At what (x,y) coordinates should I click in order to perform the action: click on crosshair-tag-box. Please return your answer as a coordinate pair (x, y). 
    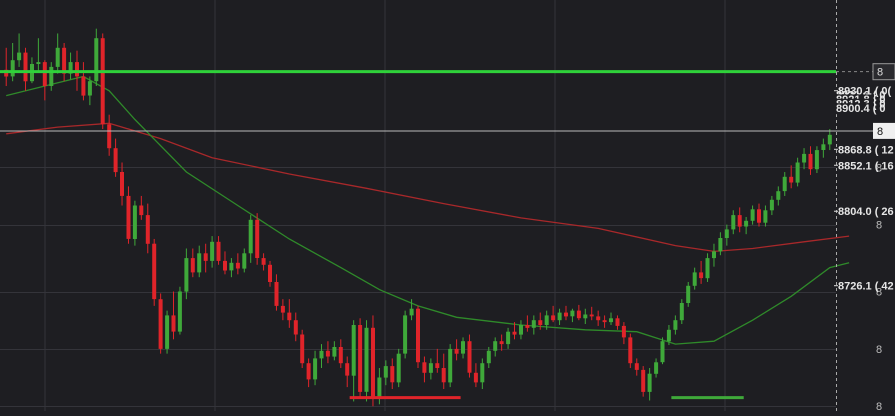
    Looking at the image, I should click on (884, 130).